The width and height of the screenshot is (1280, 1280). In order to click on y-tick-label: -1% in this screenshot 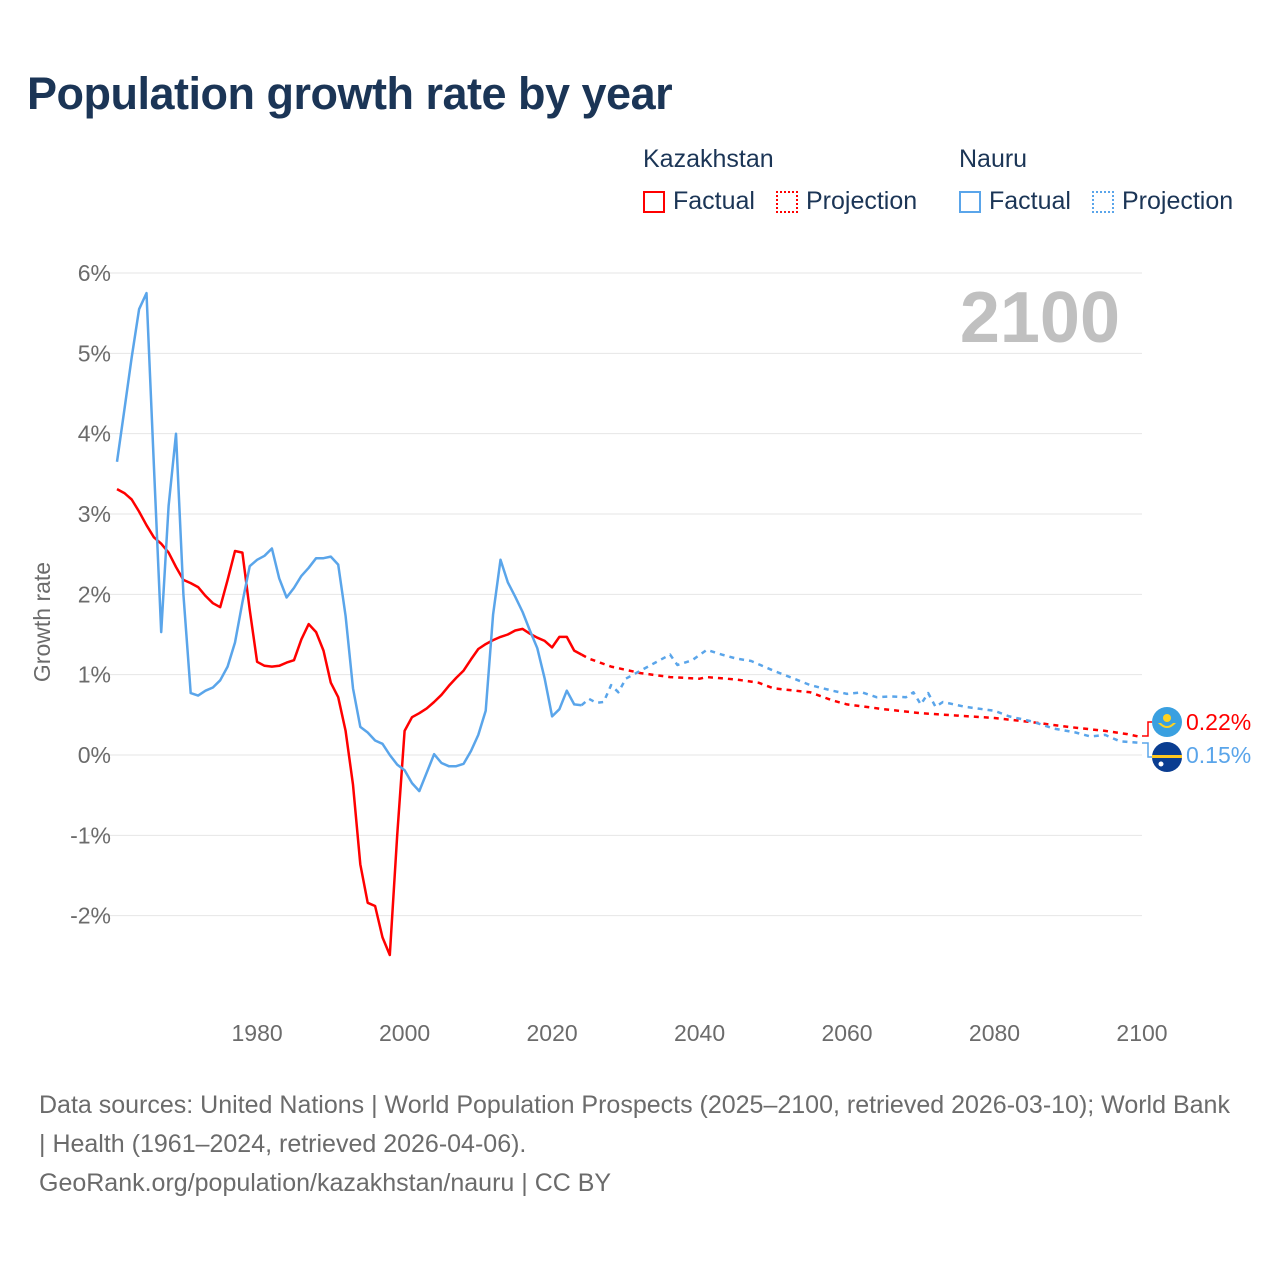, I will do `click(90, 835)`.